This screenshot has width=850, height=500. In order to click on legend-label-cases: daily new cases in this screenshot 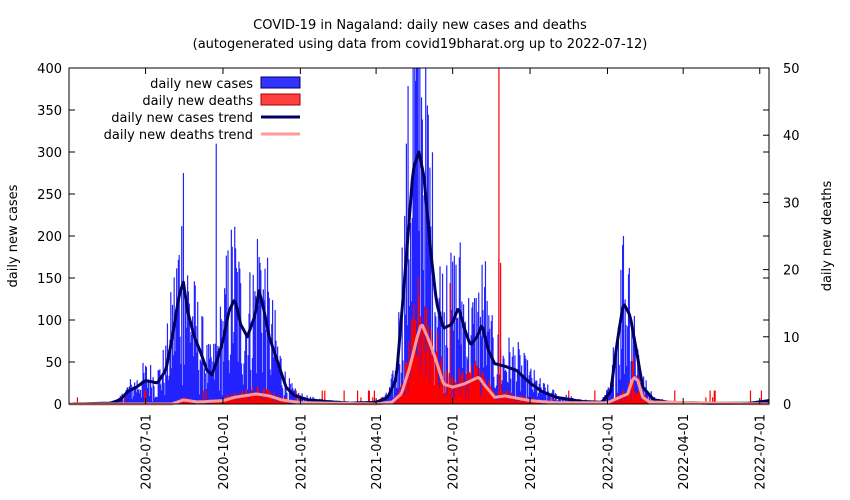, I will do `click(201, 84)`.